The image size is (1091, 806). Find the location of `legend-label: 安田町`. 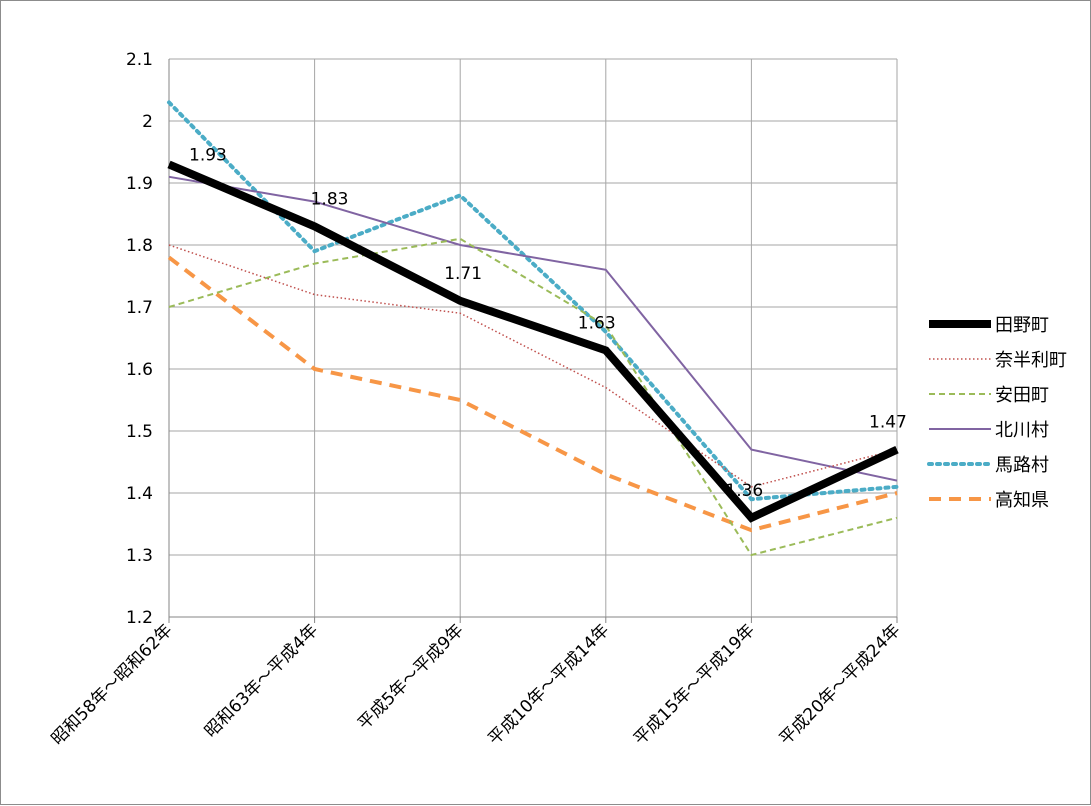

legend-label: 安田町 is located at coordinates (1022, 395).